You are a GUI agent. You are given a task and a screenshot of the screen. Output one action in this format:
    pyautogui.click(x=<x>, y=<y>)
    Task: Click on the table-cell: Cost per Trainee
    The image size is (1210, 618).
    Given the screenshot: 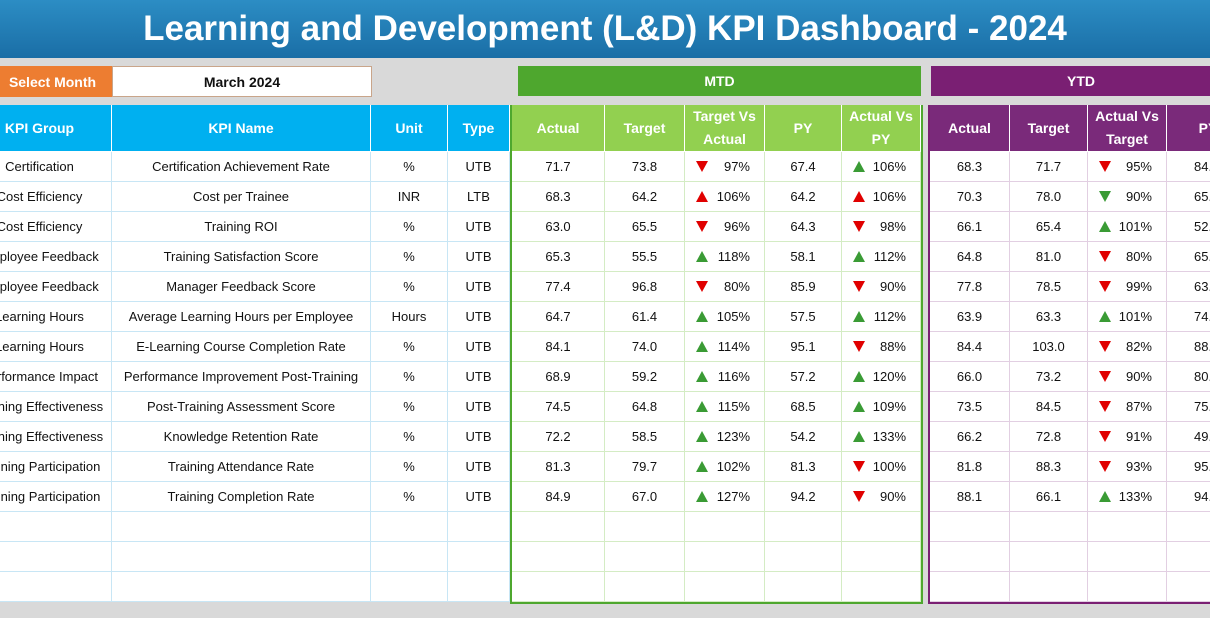 What is the action you would take?
    pyautogui.click(x=241, y=197)
    